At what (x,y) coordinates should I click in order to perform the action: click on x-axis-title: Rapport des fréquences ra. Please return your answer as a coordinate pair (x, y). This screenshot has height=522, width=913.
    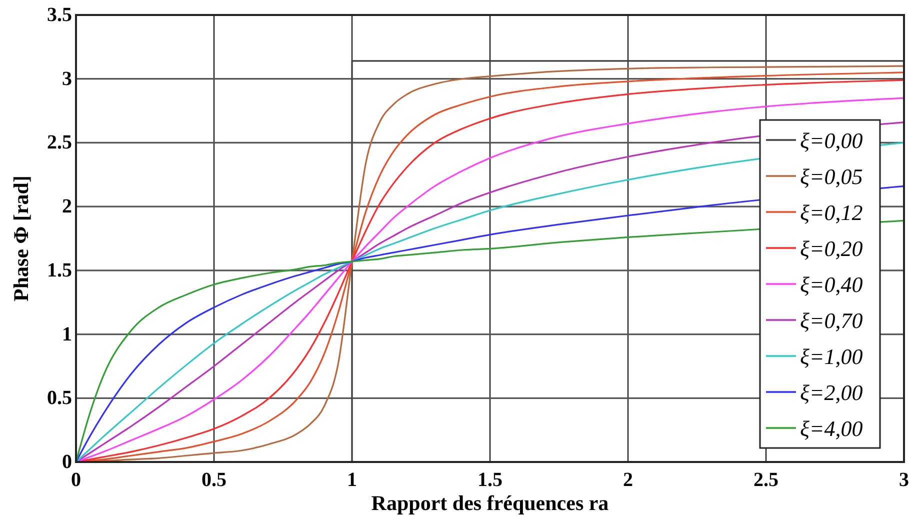
    Looking at the image, I should click on (490, 503).